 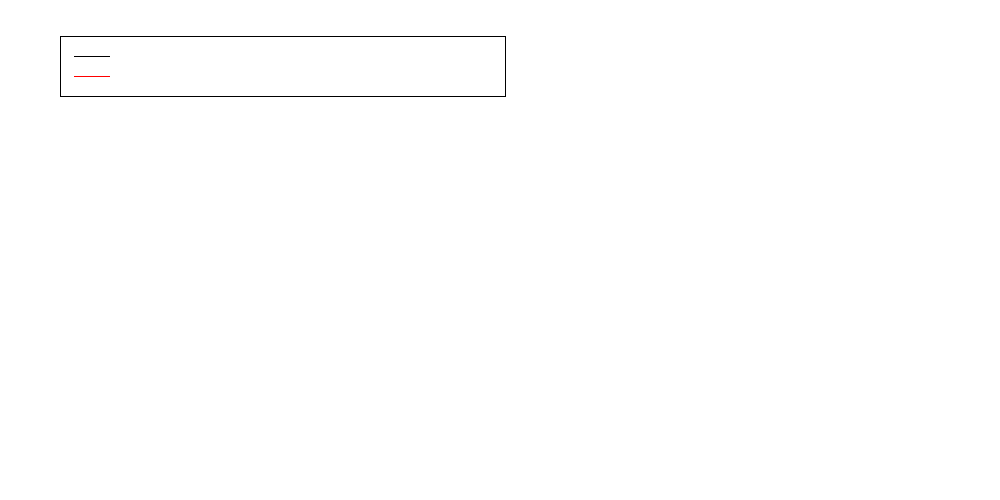 I want to click on legend-line-sample-black, so click(x=92, y=56).